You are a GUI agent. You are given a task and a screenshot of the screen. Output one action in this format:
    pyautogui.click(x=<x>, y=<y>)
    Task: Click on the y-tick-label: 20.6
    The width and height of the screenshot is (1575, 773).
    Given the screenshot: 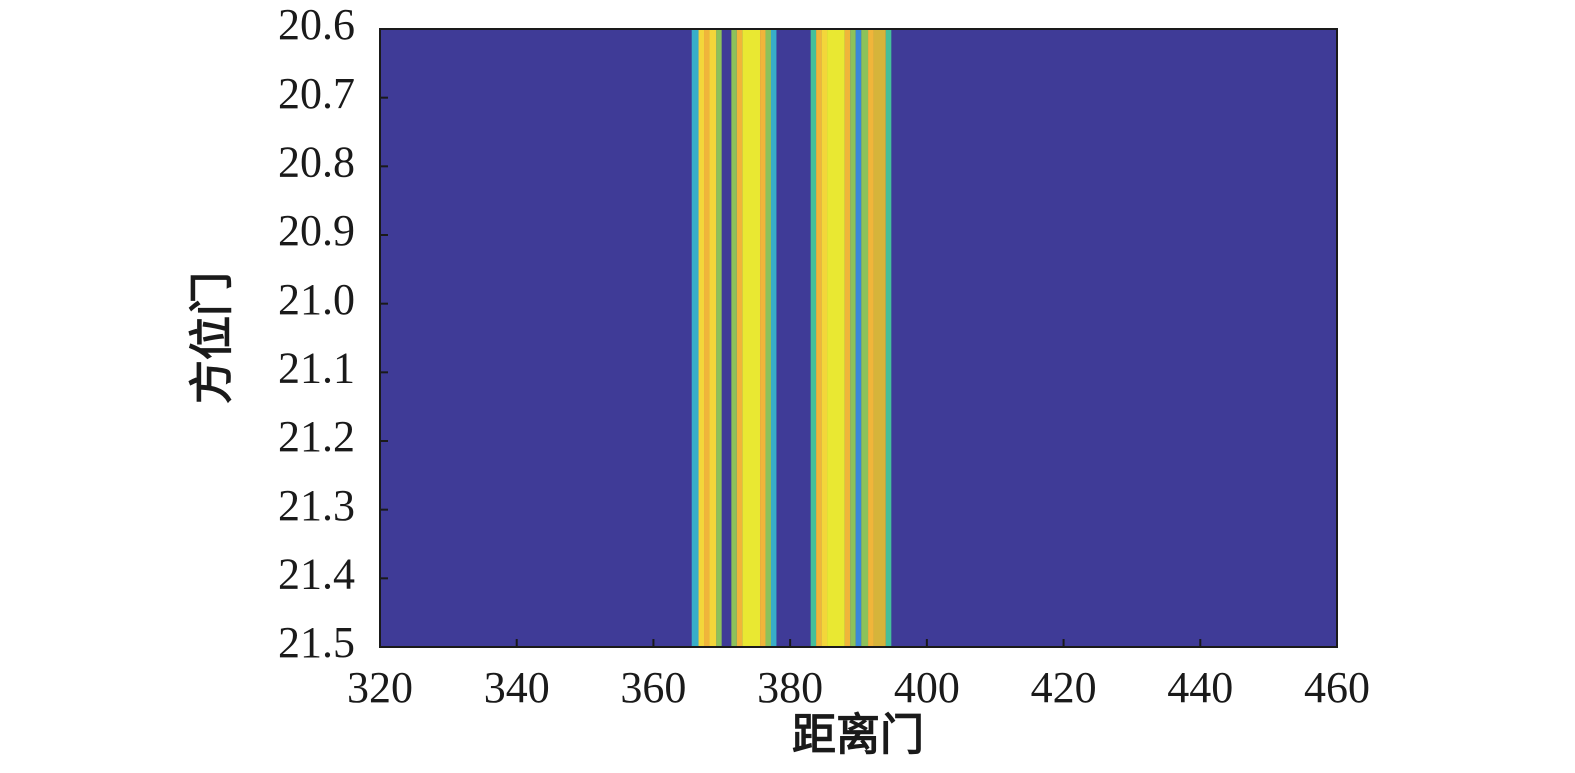 What is the action you would take?
    pyautogui.click(x=316, y=24)
    